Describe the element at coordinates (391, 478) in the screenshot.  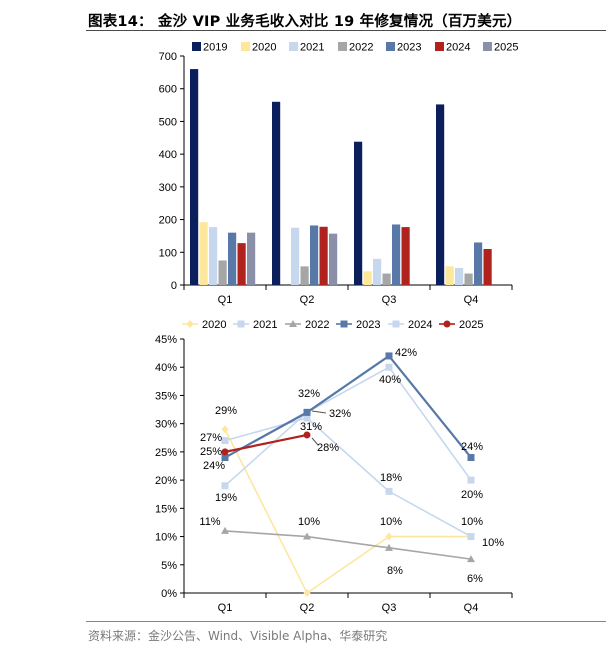
I see `label-2021-Q3: 18%` at that location.